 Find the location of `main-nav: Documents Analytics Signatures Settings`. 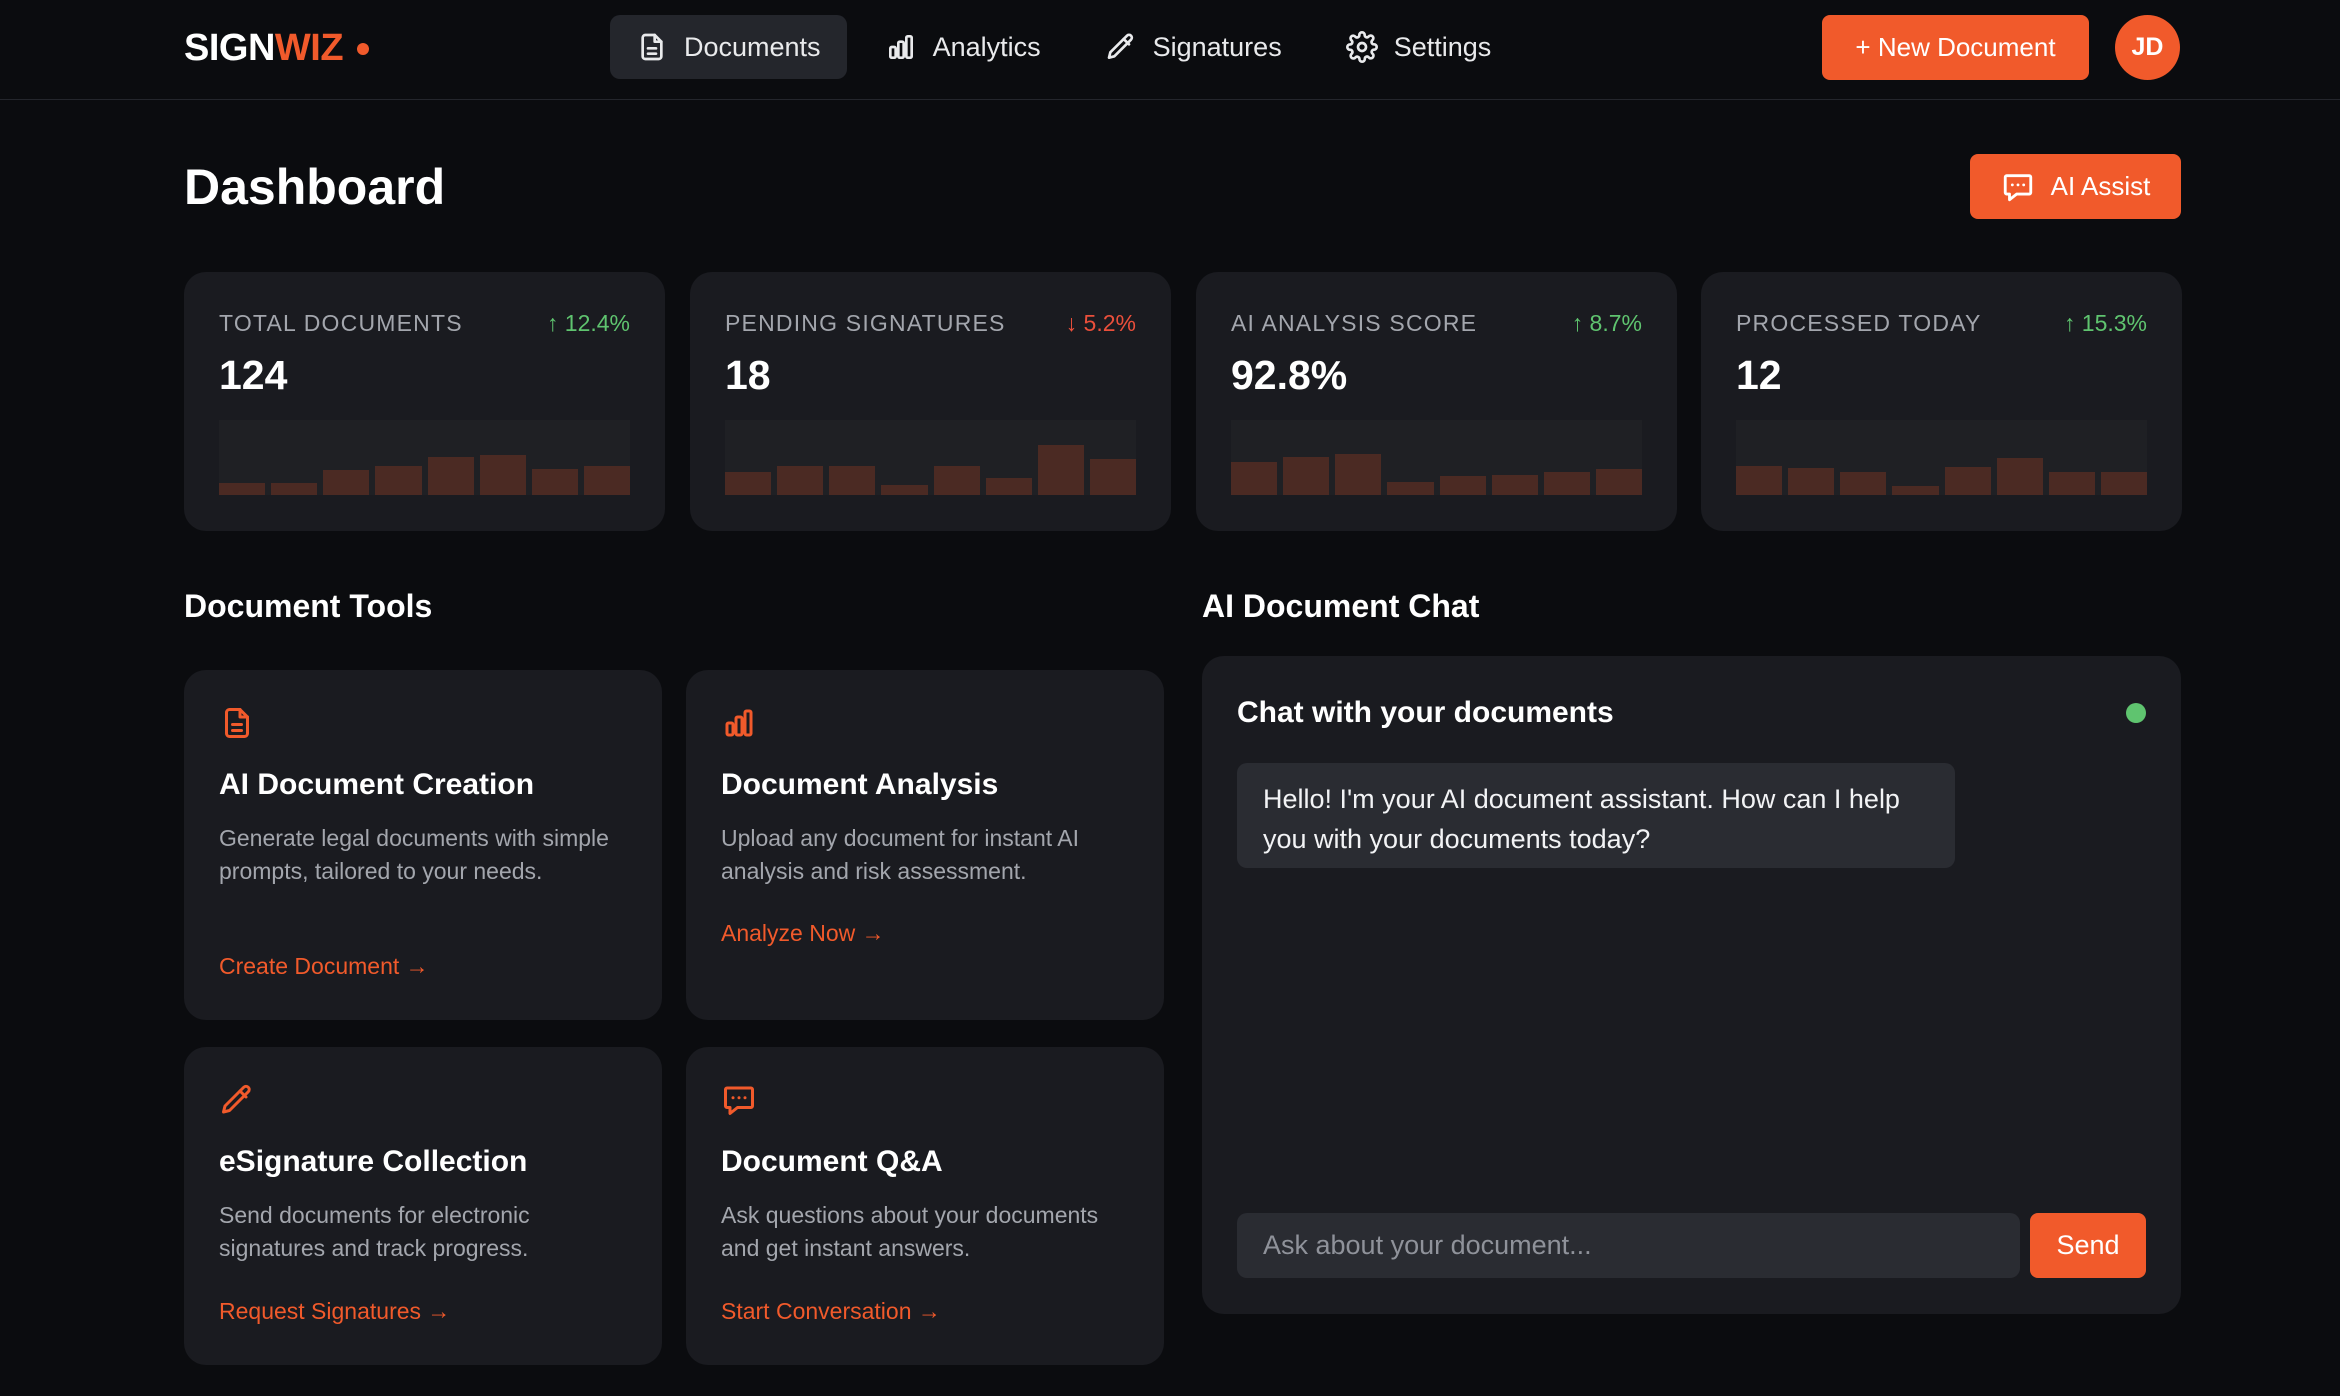

main-nav: Documents Analytics Signatures Settings is located at coordinates (1063, 47).